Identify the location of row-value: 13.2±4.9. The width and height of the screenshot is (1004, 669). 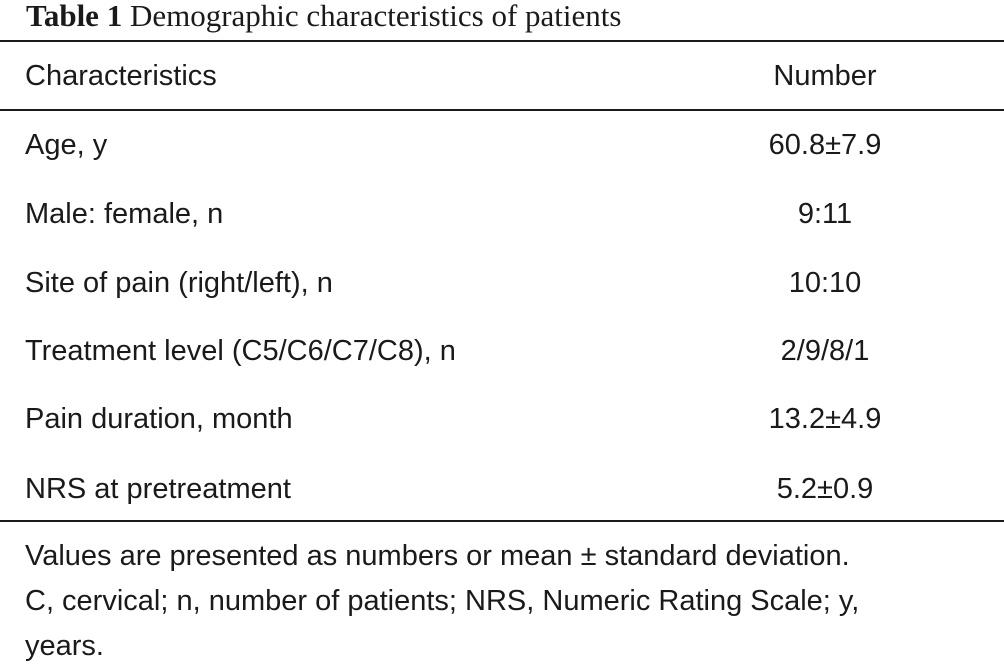
(825, 419).